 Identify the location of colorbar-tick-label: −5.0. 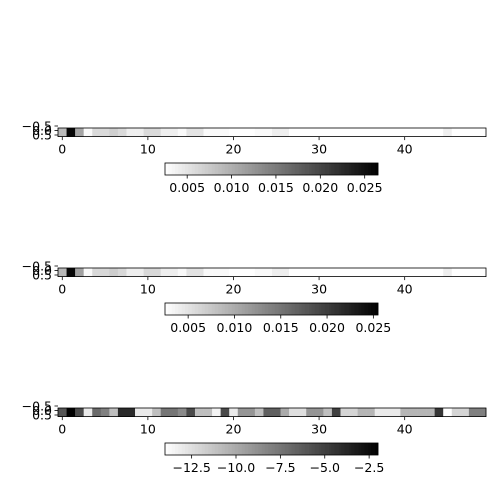
(325, 467).